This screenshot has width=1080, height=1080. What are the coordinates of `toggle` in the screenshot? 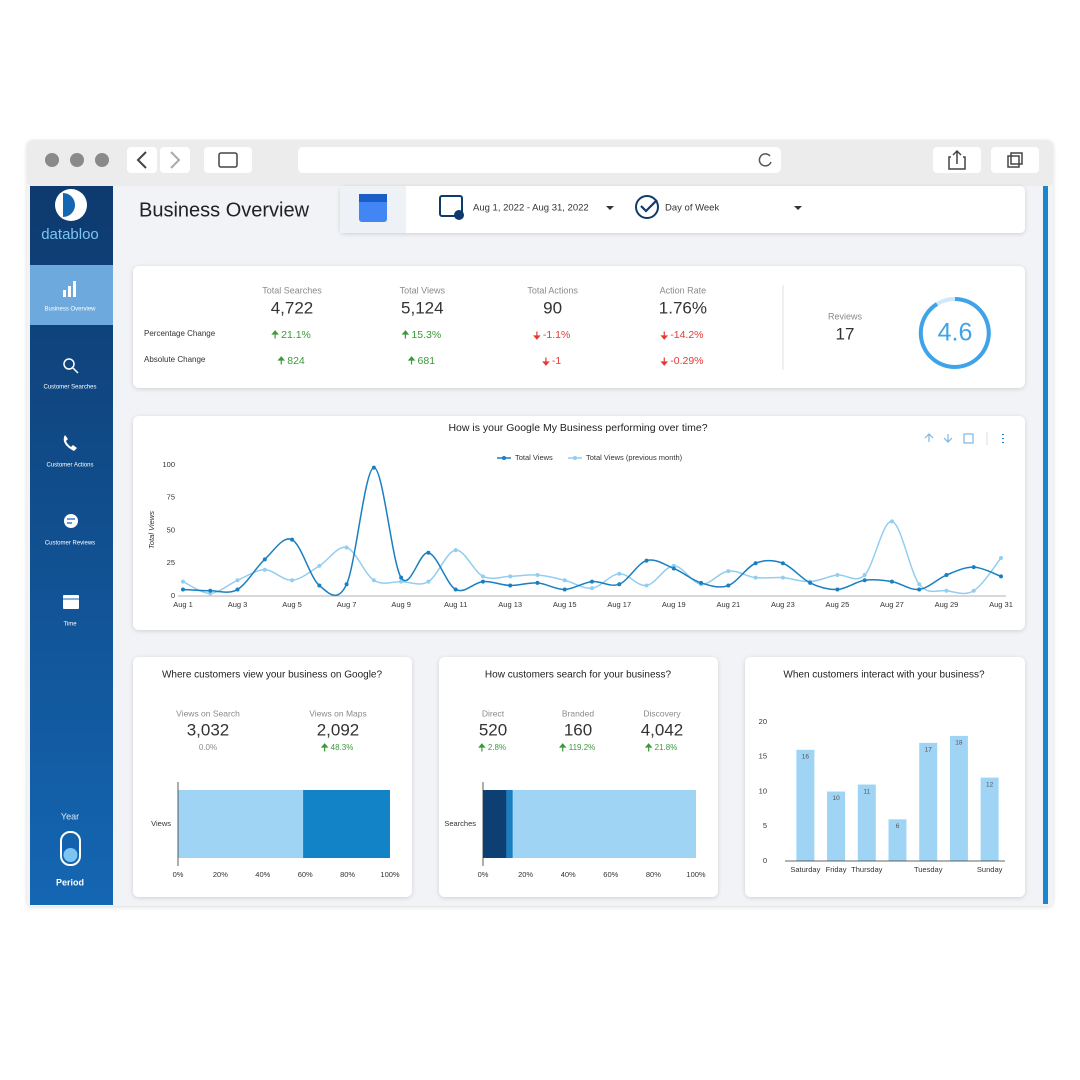 It's located at (70, 848).